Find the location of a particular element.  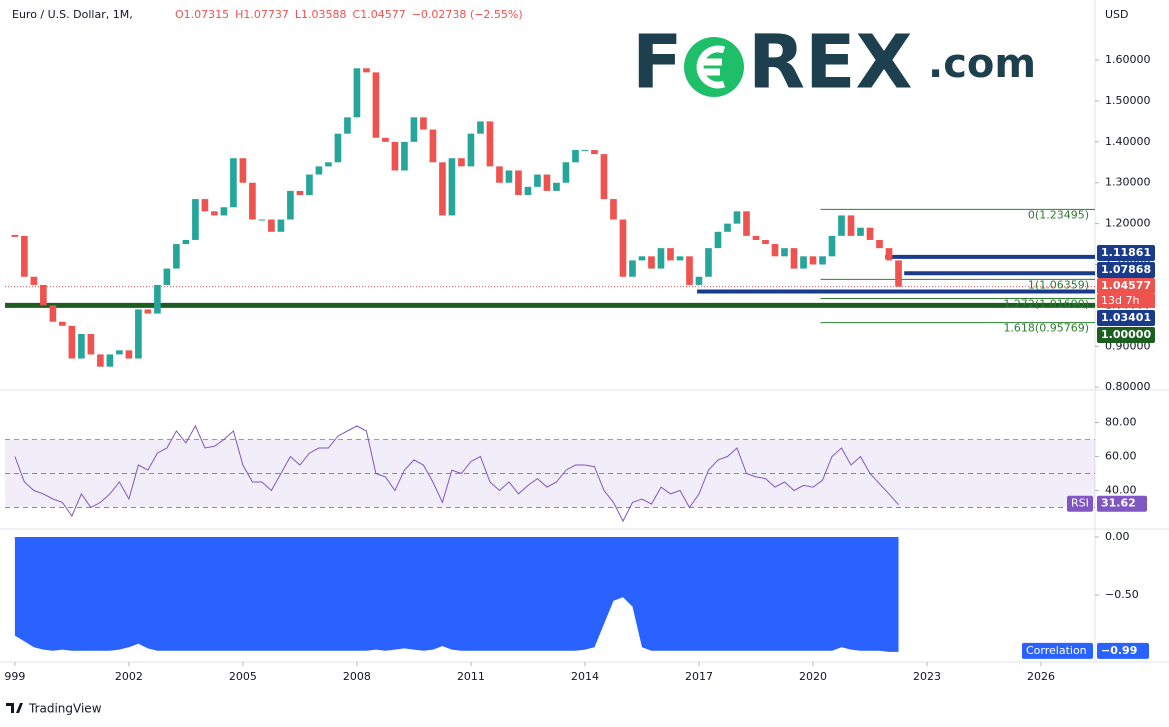

level-label: 1.00000 is located at coordinates (1126, 334).